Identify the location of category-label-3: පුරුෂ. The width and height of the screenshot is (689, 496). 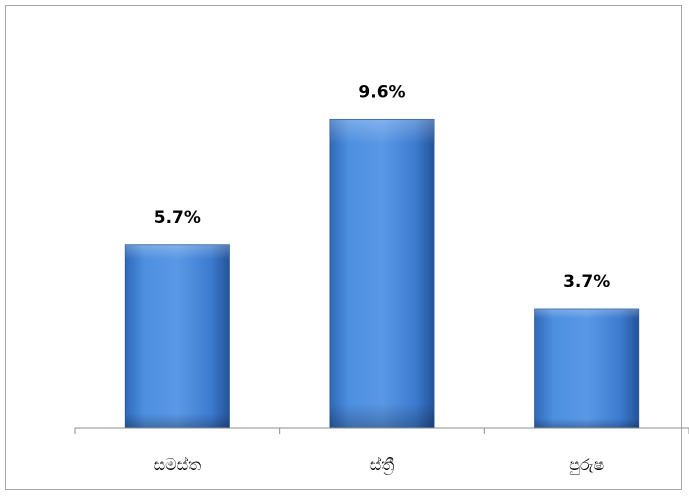
(586, 465).